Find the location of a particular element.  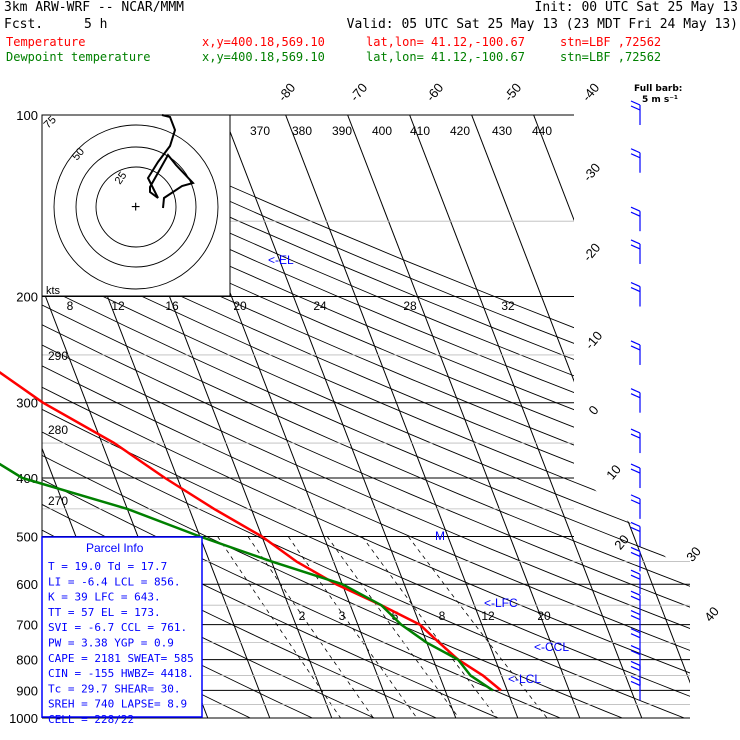

theta-label: 440 is located at coordinates (542, 131).